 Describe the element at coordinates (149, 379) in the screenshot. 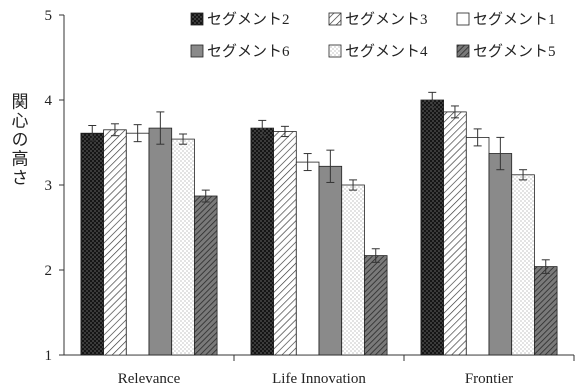

I see `x-category-label: Relevance` at that location.